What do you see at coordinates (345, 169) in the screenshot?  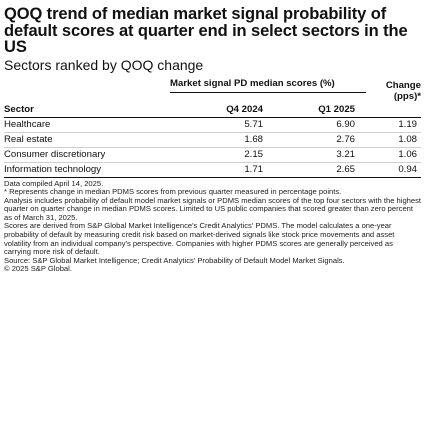 I see `cell-q1-2025: 2.65` at bounding box center [345, 169].